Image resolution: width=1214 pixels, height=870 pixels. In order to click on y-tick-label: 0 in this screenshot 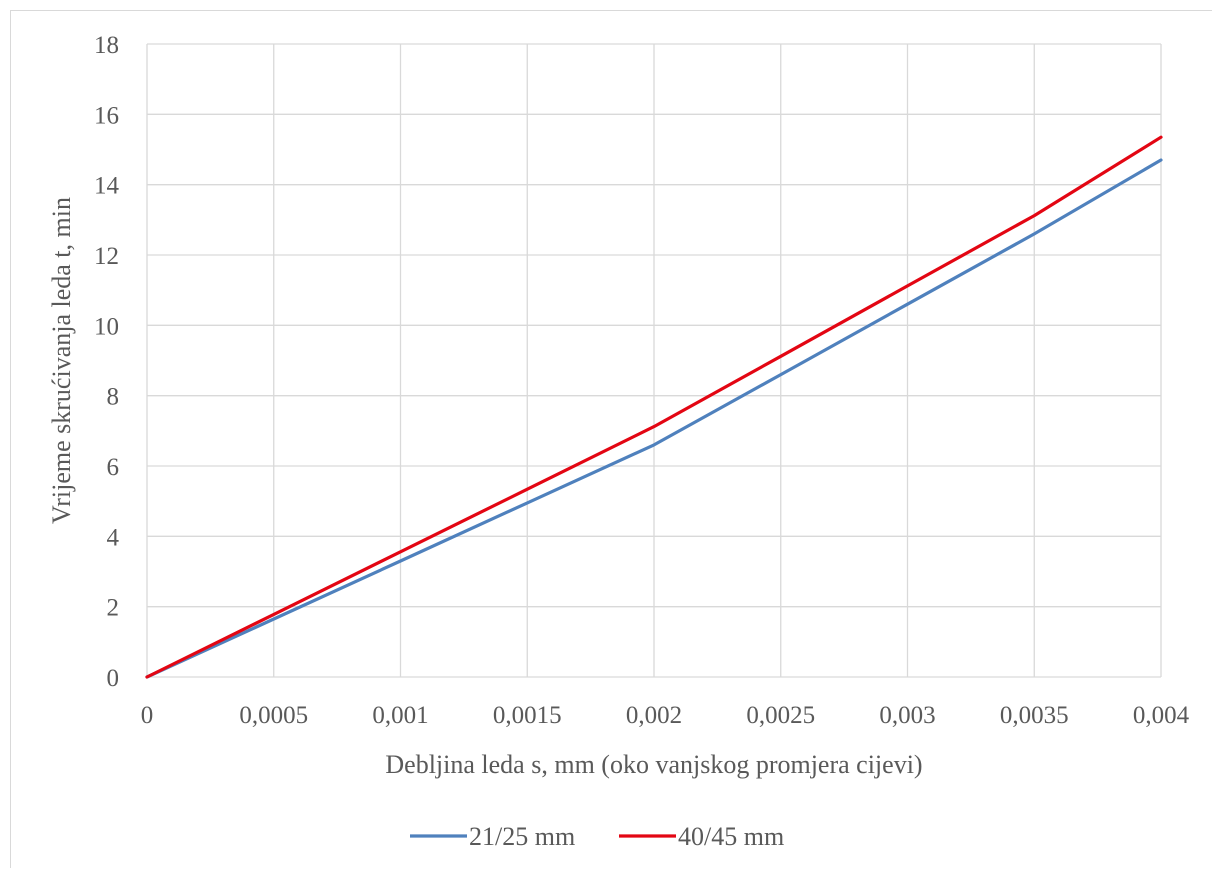, I will do `click(113, 678)`.